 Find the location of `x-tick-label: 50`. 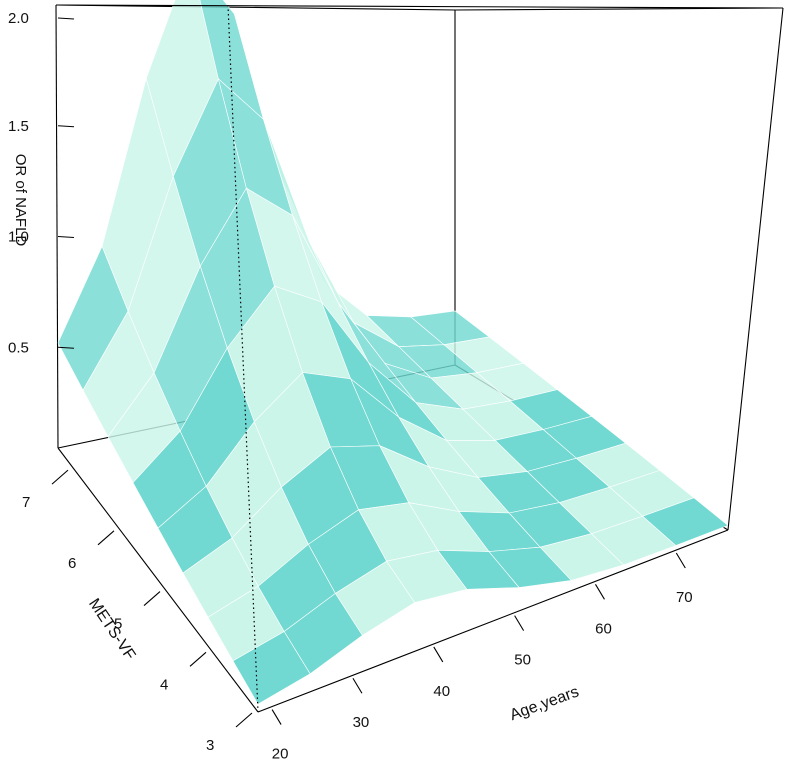

x-tick-label: 50 is located at coordinates (522, 660).